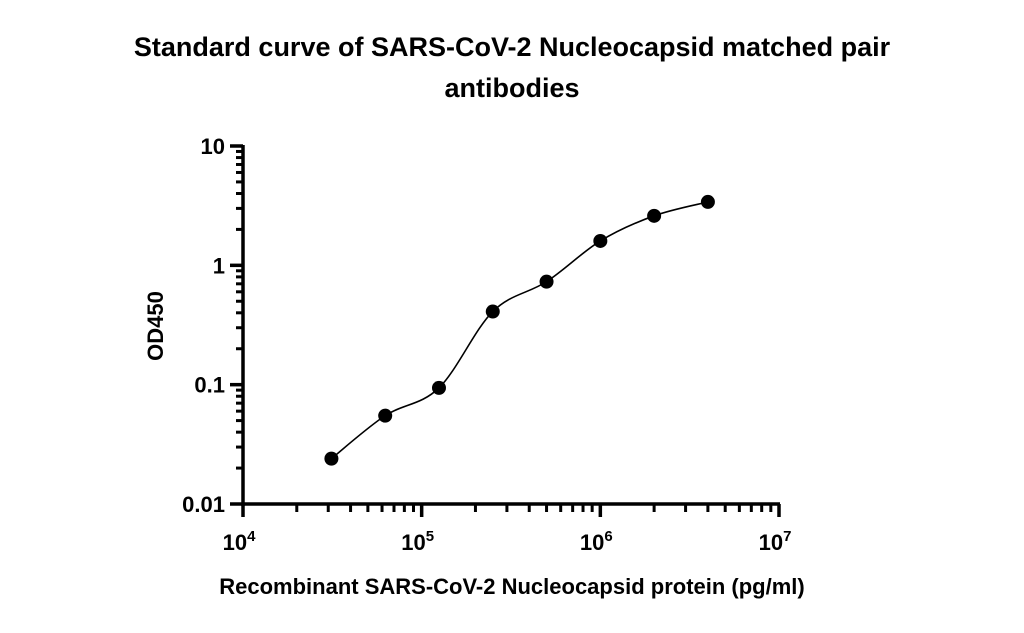  What do you see at coordinates (775, 541) in the screenshot?
I see `x-tick-label: 10⁷` at bounding box center [775, 541].